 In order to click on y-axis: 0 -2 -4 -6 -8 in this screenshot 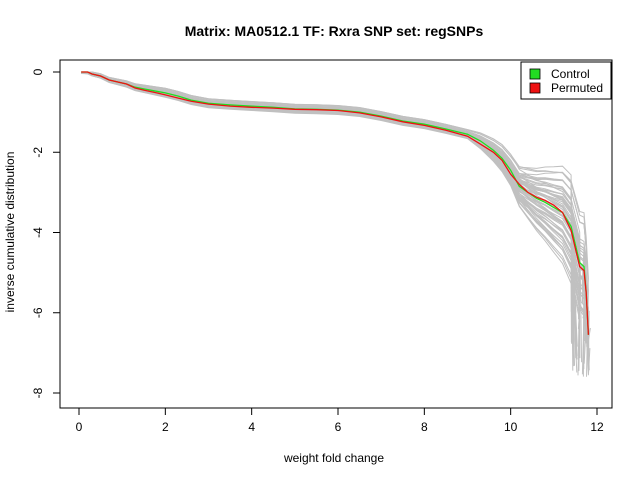, I will do `click(46, 233)`.